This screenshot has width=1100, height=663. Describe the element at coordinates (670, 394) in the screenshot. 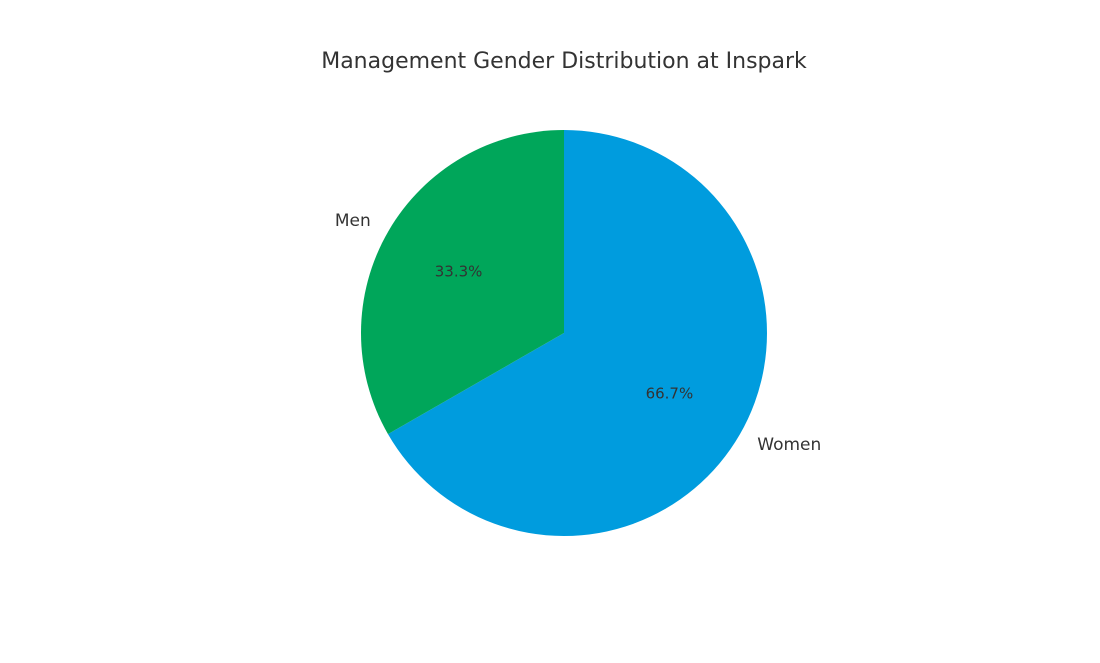

I see `slice-percent: 66.7%` at that location.